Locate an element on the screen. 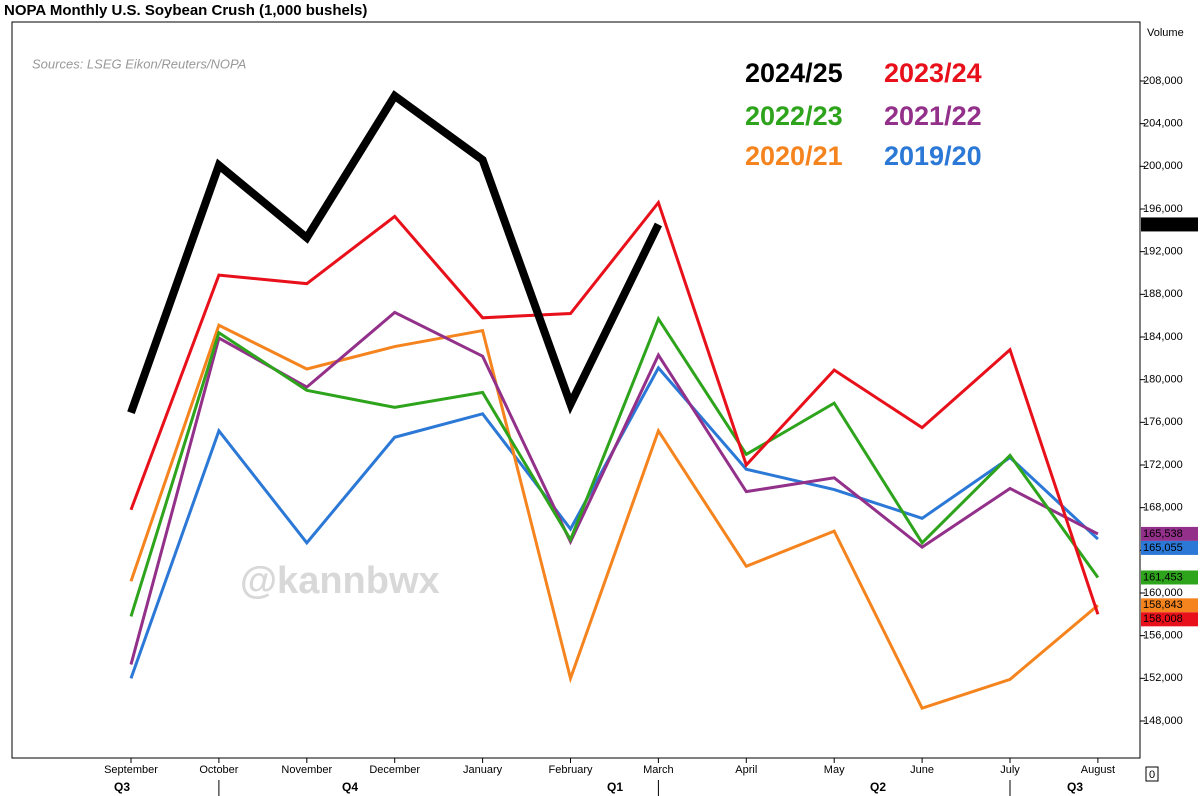  y-tick-label: 168,000 is located at coordinates (1163, 508).